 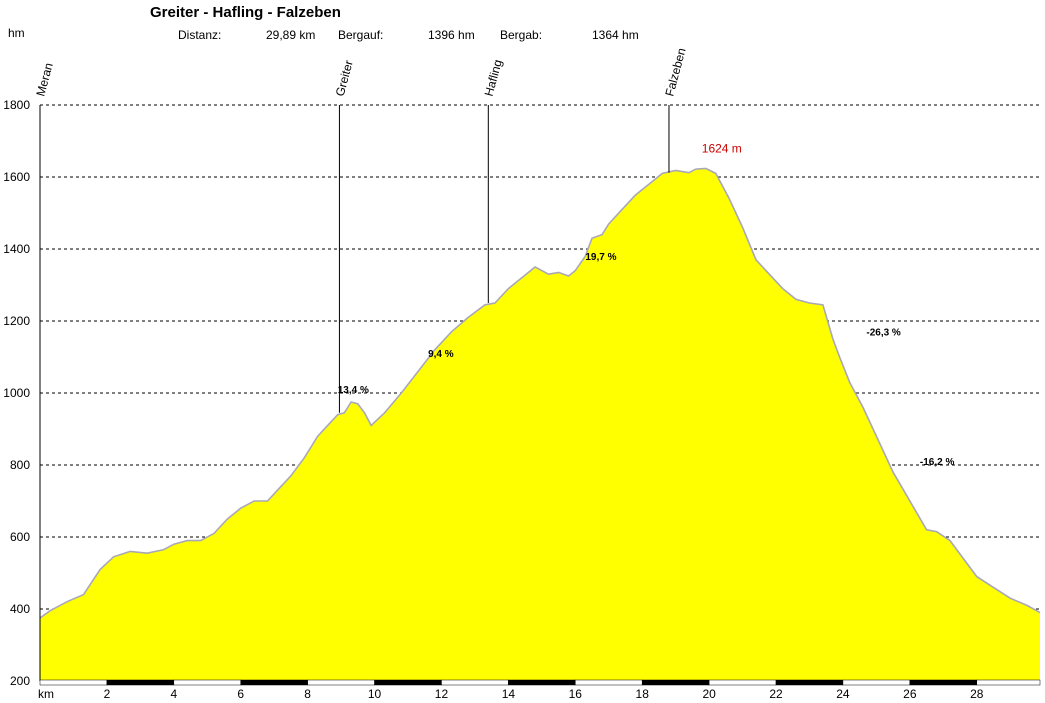 I want to click on y-tick-label: 1400, so click(x=16, y=249).